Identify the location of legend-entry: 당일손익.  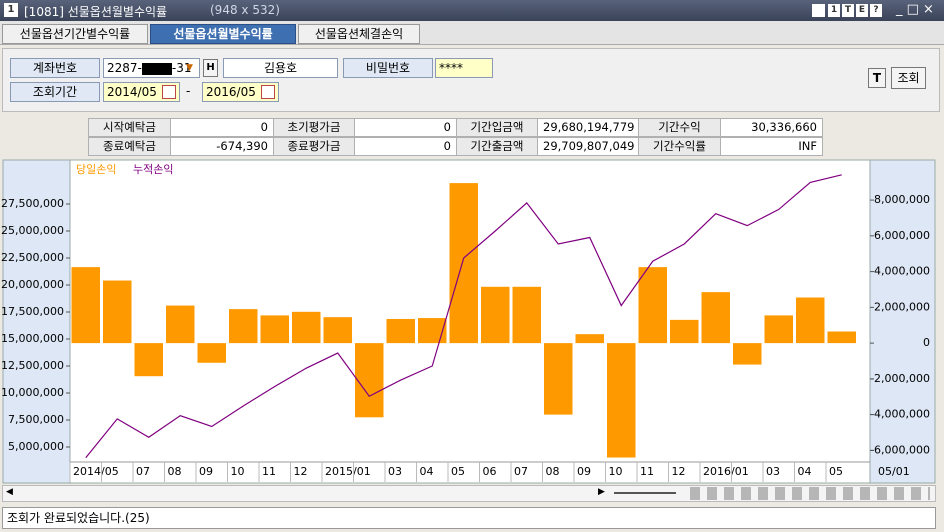
(96, 169).